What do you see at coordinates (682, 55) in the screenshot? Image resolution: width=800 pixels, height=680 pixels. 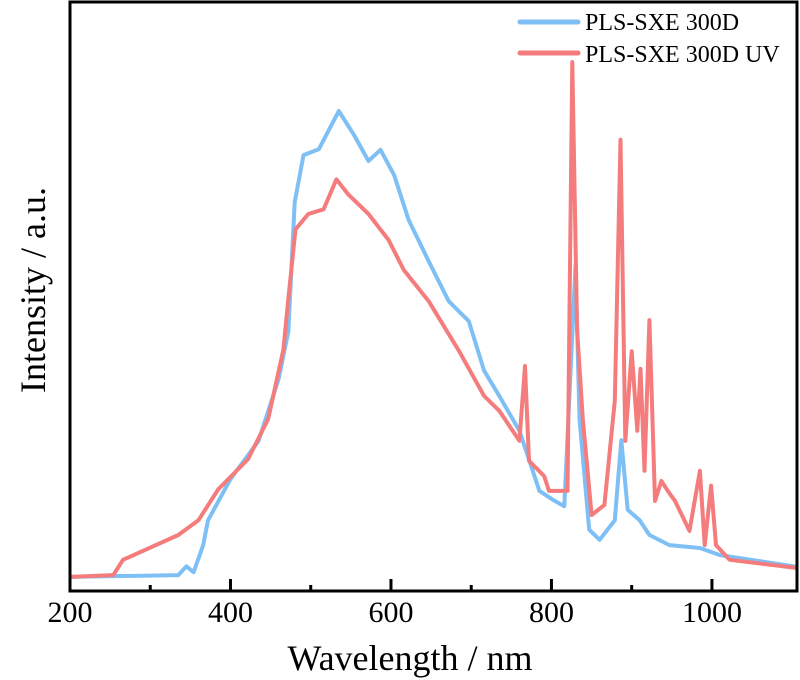 I see `legend-label-red: PLS-SXE 300D UV` at bounding box center [682, 55].